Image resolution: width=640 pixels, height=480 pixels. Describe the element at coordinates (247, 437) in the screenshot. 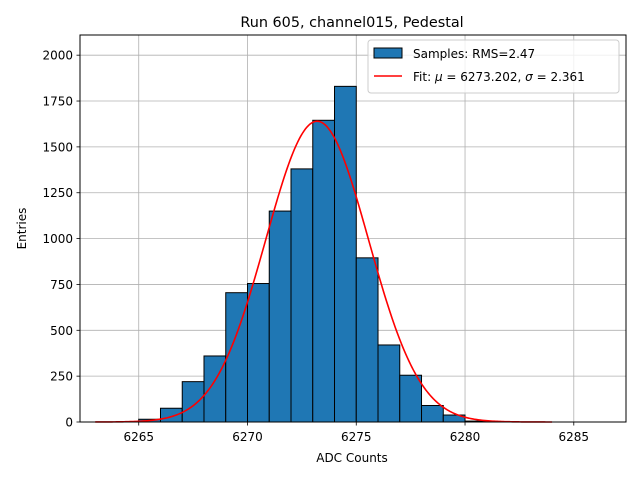

I see `x-tick-label: 6270` at that location.